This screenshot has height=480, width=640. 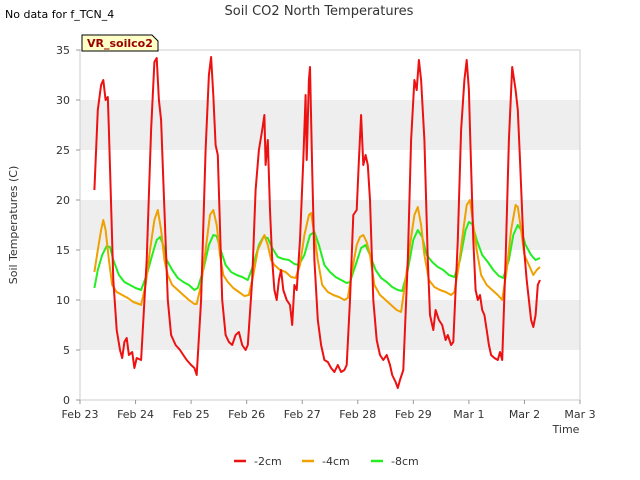 What do you see at coordinates (63, 100) in the screenshot?
I see `y-tick-label: 30` at bounding box center [63, 100].